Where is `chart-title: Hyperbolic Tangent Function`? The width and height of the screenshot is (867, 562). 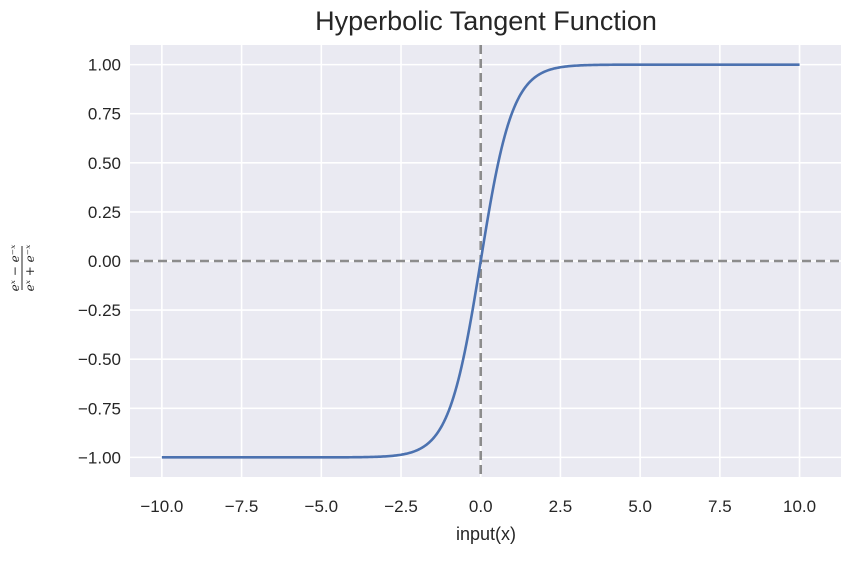
chart-title: Hyperbolic Tangent Function is located at coordinates (486, 21).